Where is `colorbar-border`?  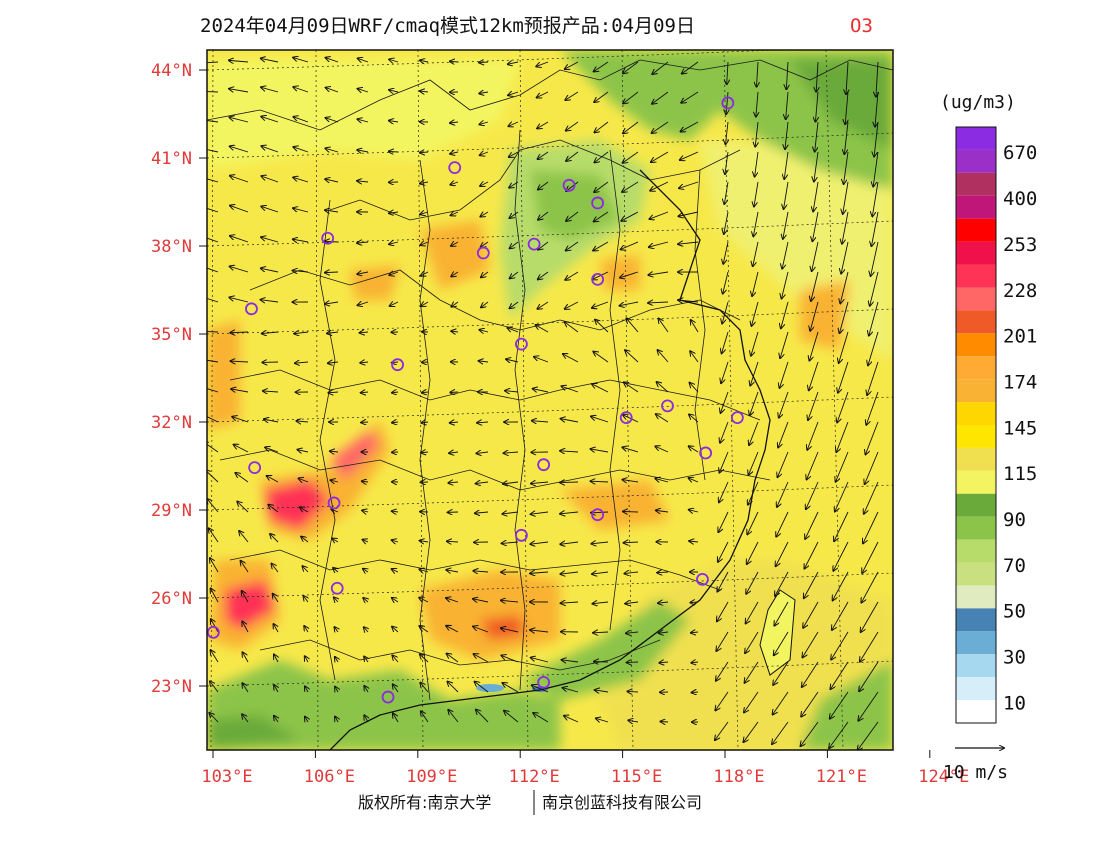
colorbar-border is located at coordinates (976, 425).